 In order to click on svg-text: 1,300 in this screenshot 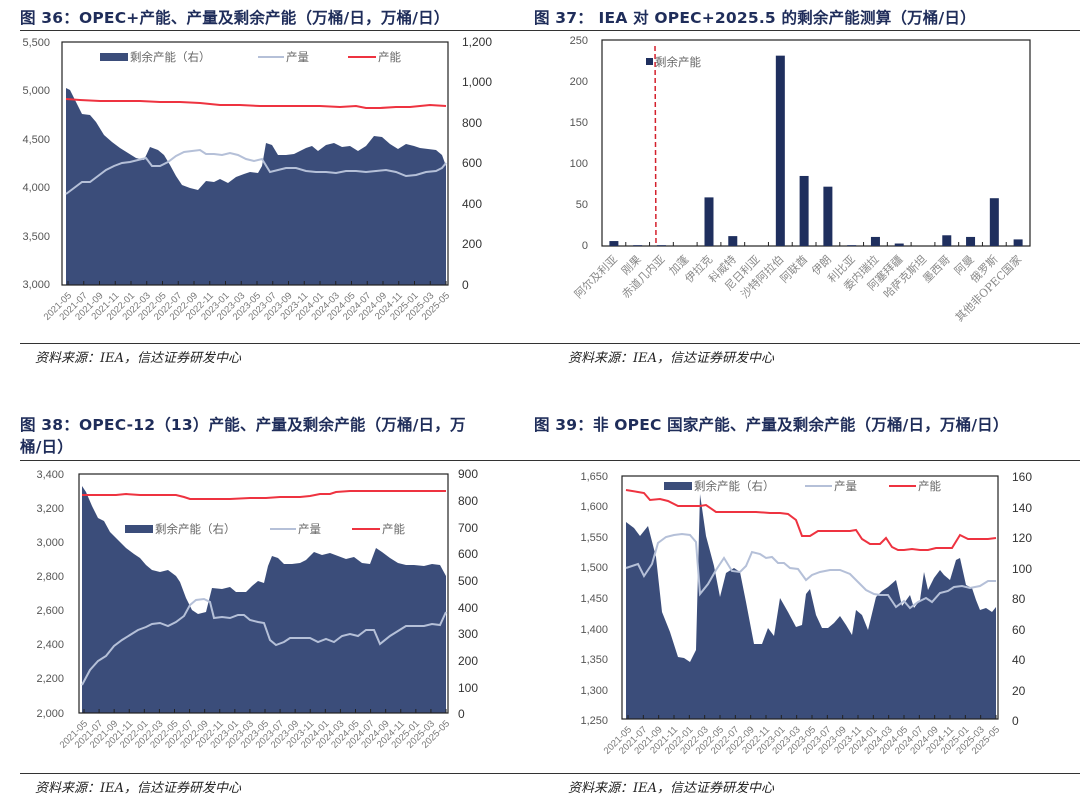, I will do `click(594, 691)`.